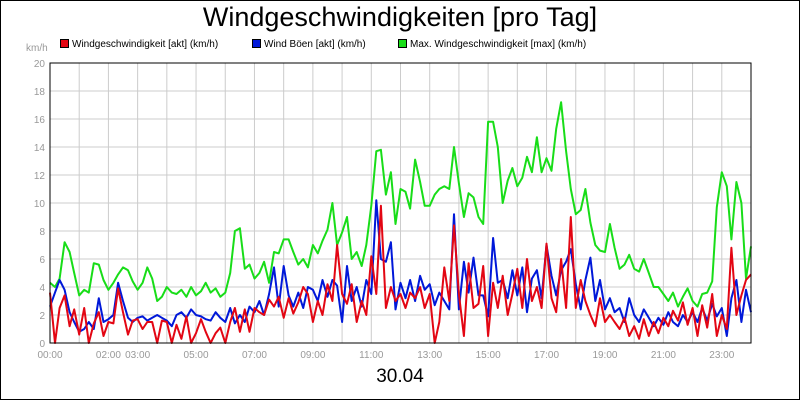 The image size is (800, 400). Describe the element at coordinates (42, 288) in the screenshot. I see `y-tick-label: 4` at that location.